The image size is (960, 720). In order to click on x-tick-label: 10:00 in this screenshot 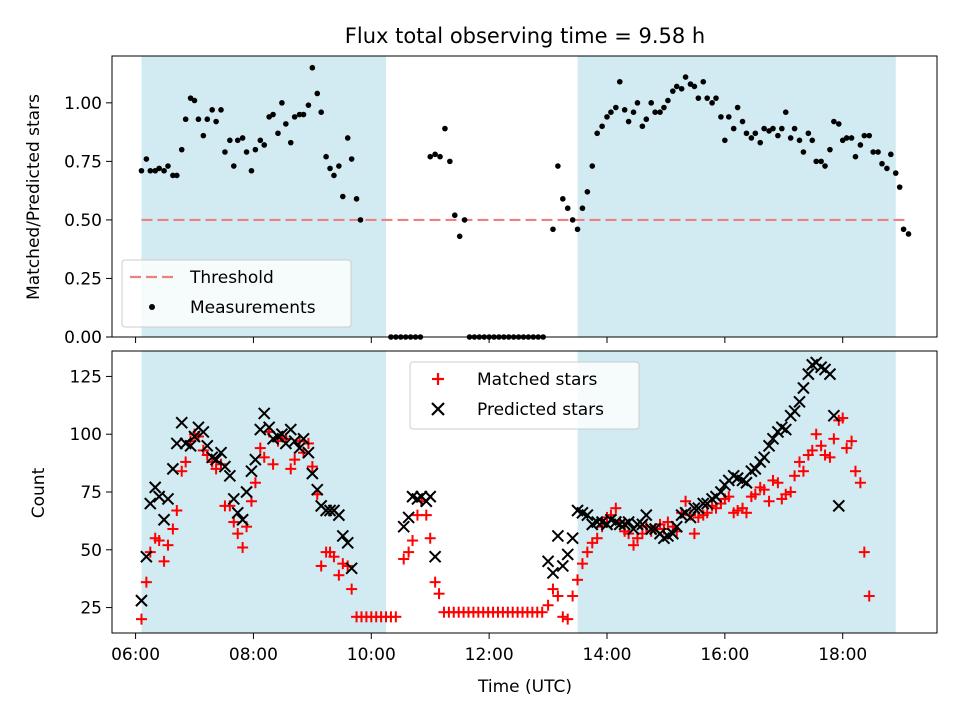, I will do `click(371, 655)`.